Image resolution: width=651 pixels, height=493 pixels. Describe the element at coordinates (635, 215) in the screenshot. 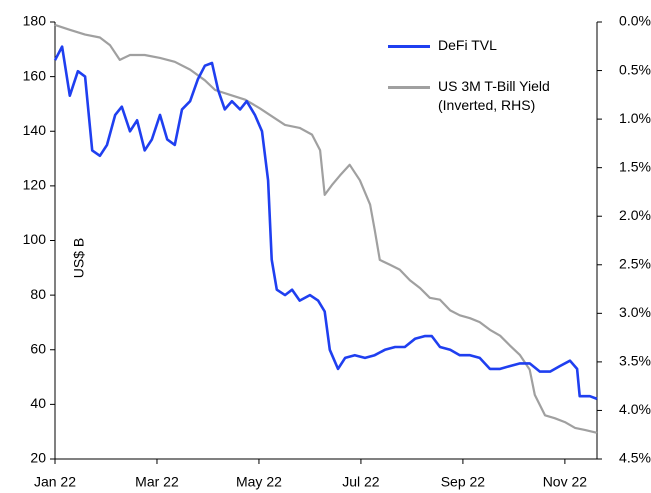

I see `y2-tick-label: 2.0%` at that location.